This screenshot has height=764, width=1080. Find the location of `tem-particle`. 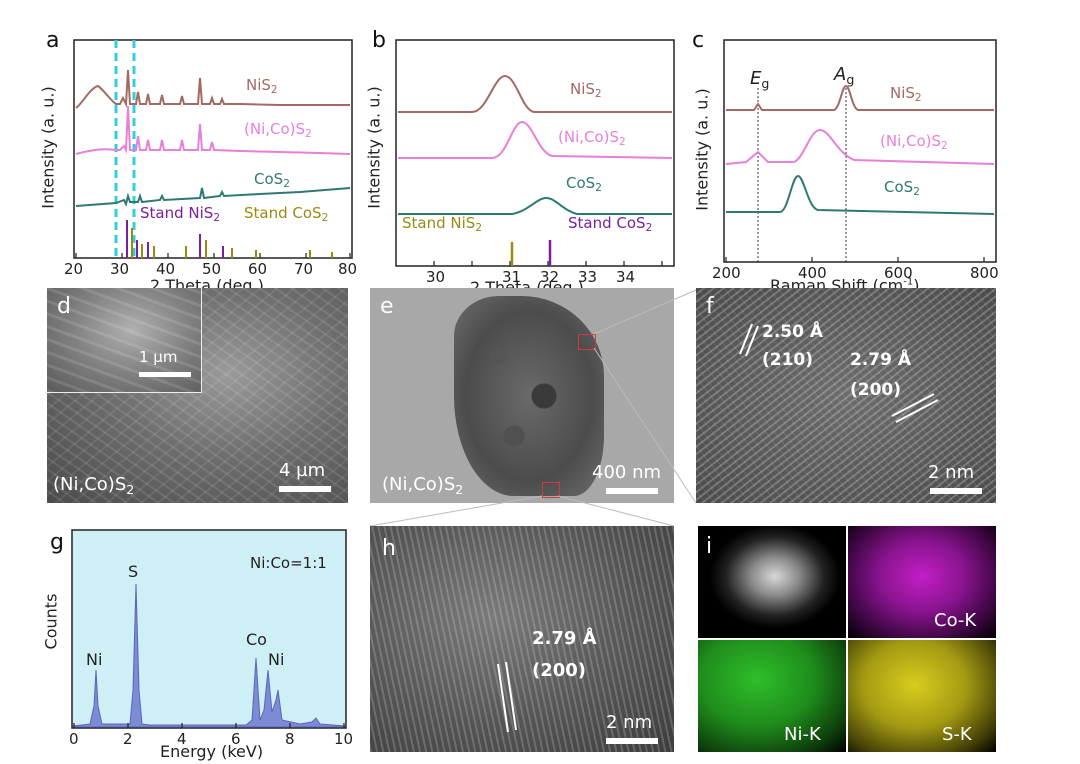

tem-particle is located at coordinates (529, 396).